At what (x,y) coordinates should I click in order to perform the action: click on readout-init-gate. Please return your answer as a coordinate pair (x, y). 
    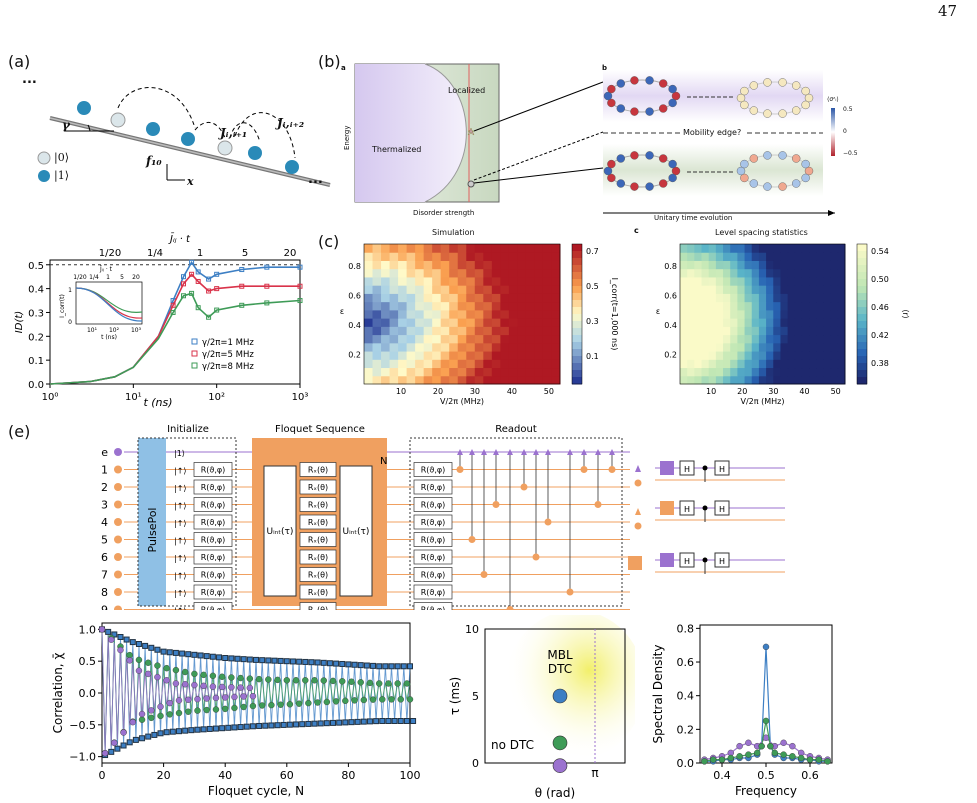
    Looking at the image, I should click on (635, 563).